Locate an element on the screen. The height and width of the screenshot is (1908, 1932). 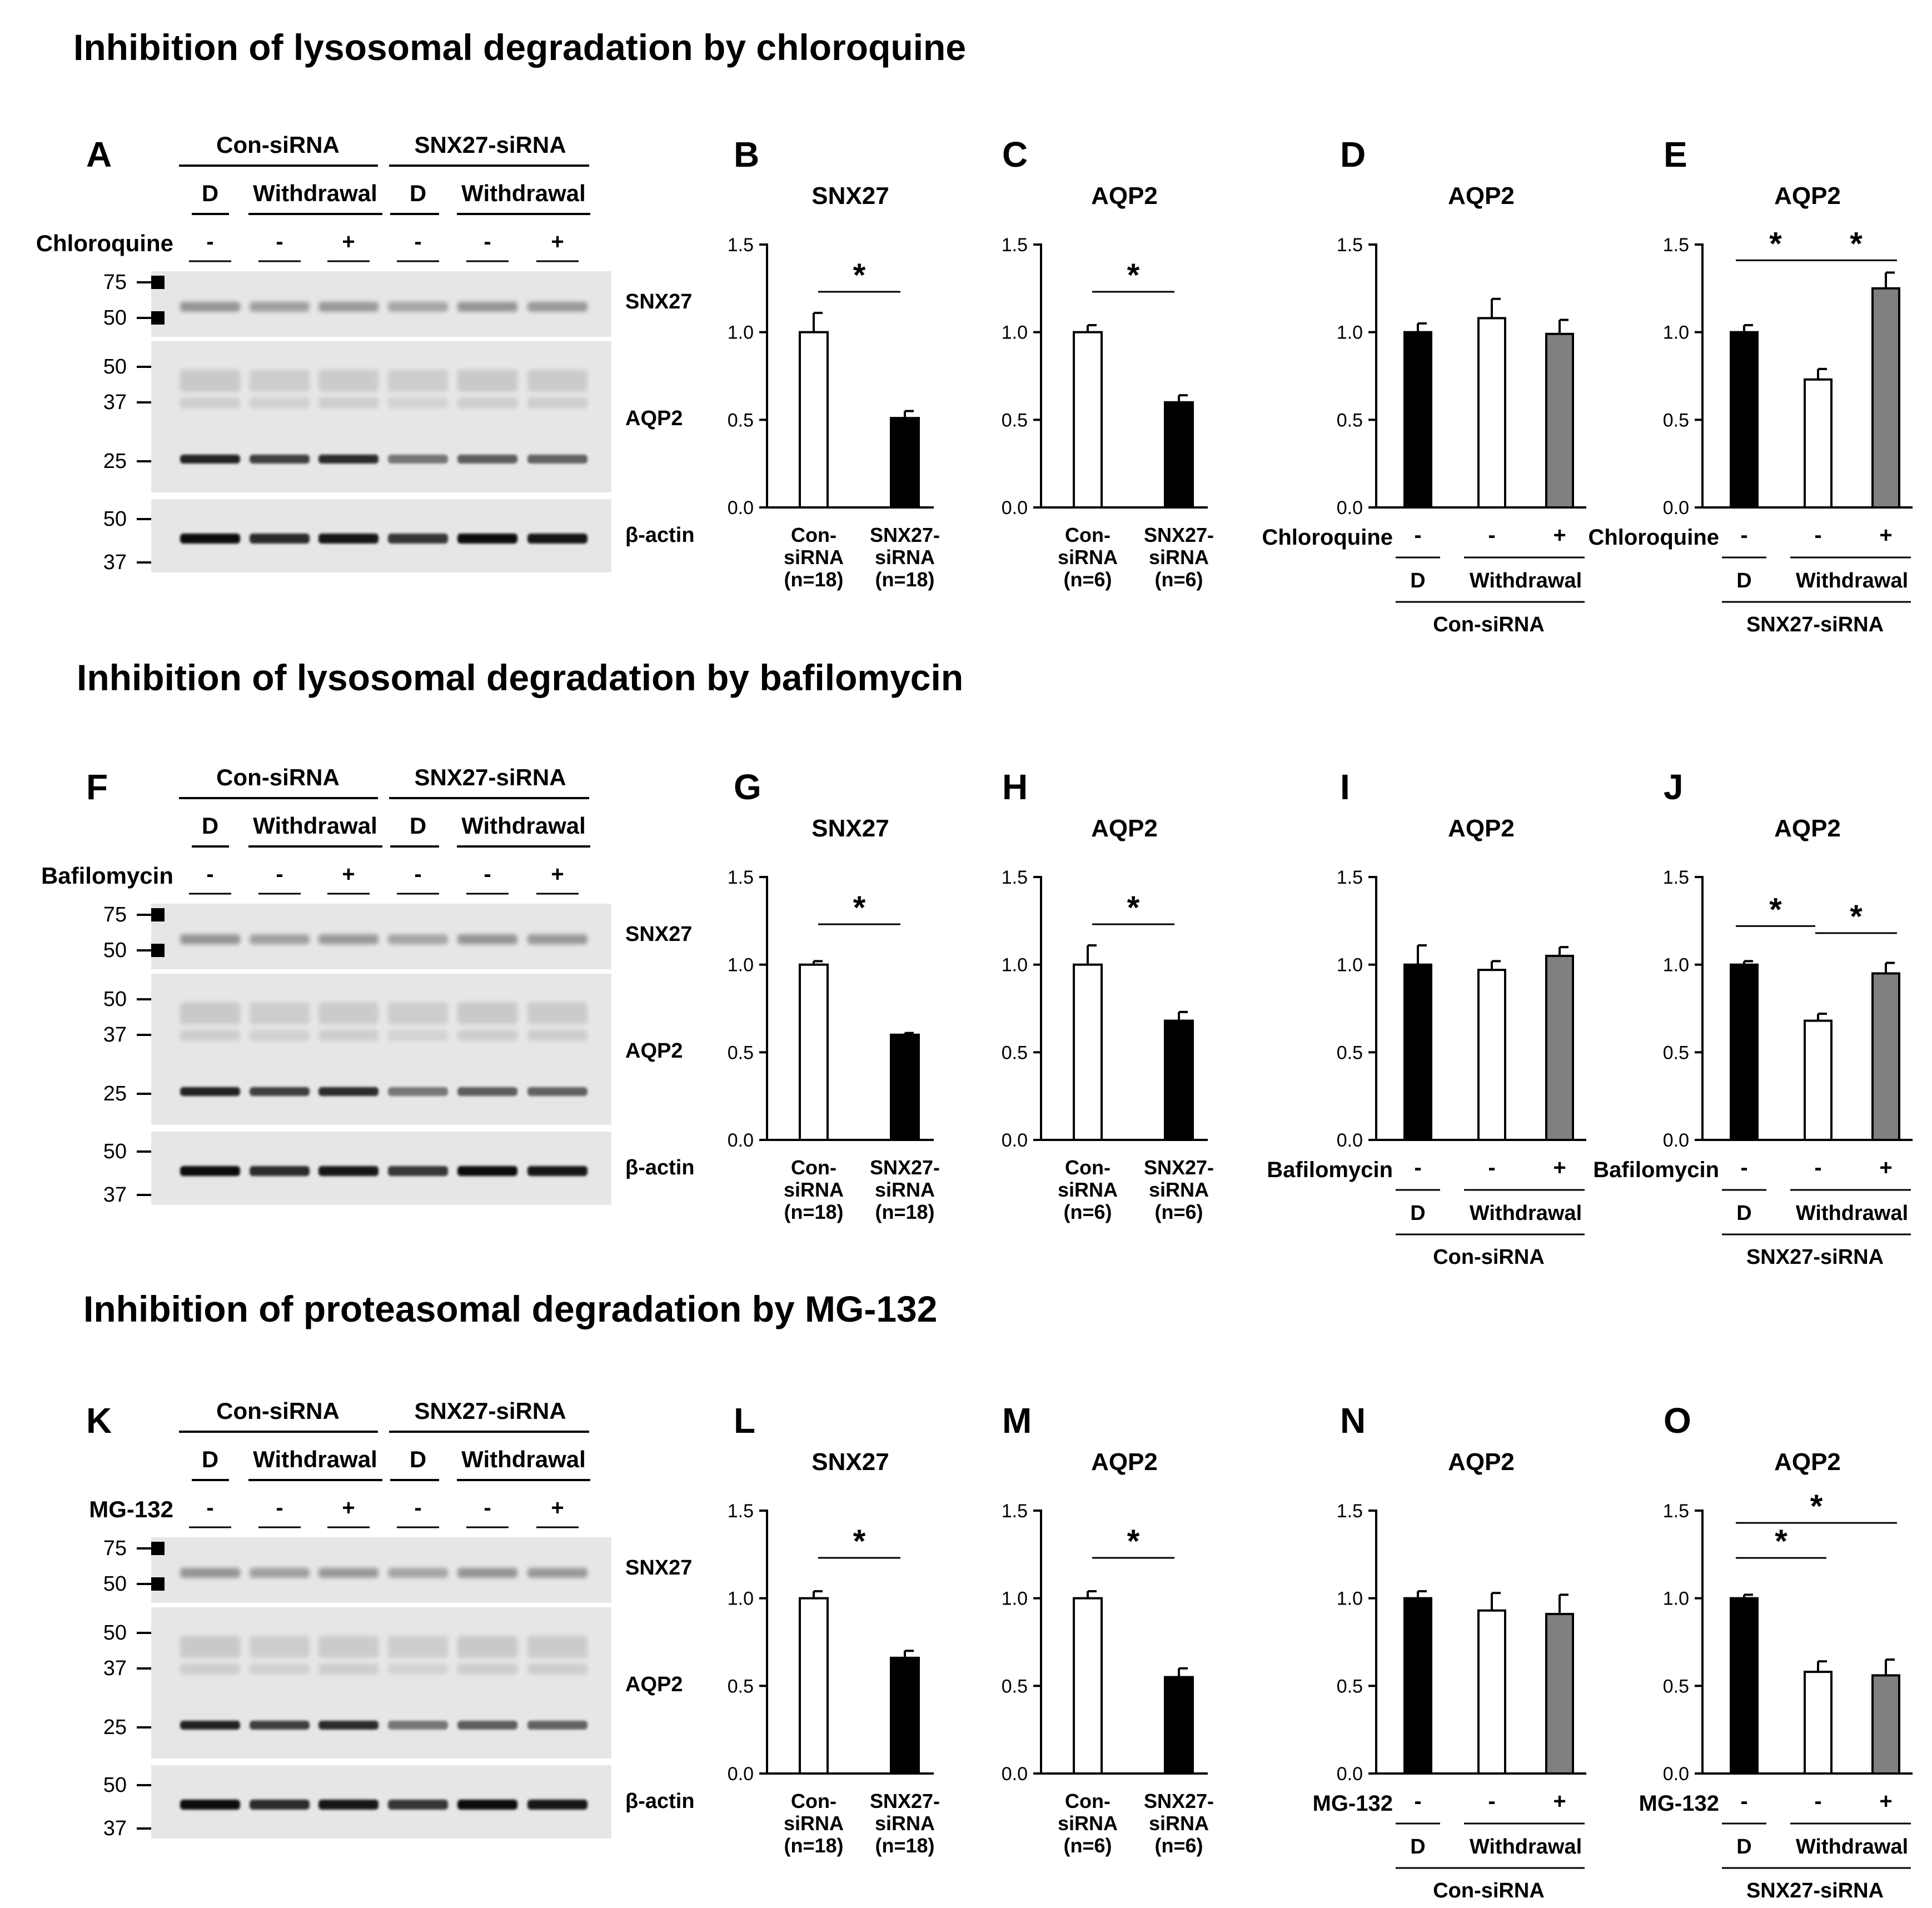
category-label: (n=18) is located at coordinates (813, 1845).